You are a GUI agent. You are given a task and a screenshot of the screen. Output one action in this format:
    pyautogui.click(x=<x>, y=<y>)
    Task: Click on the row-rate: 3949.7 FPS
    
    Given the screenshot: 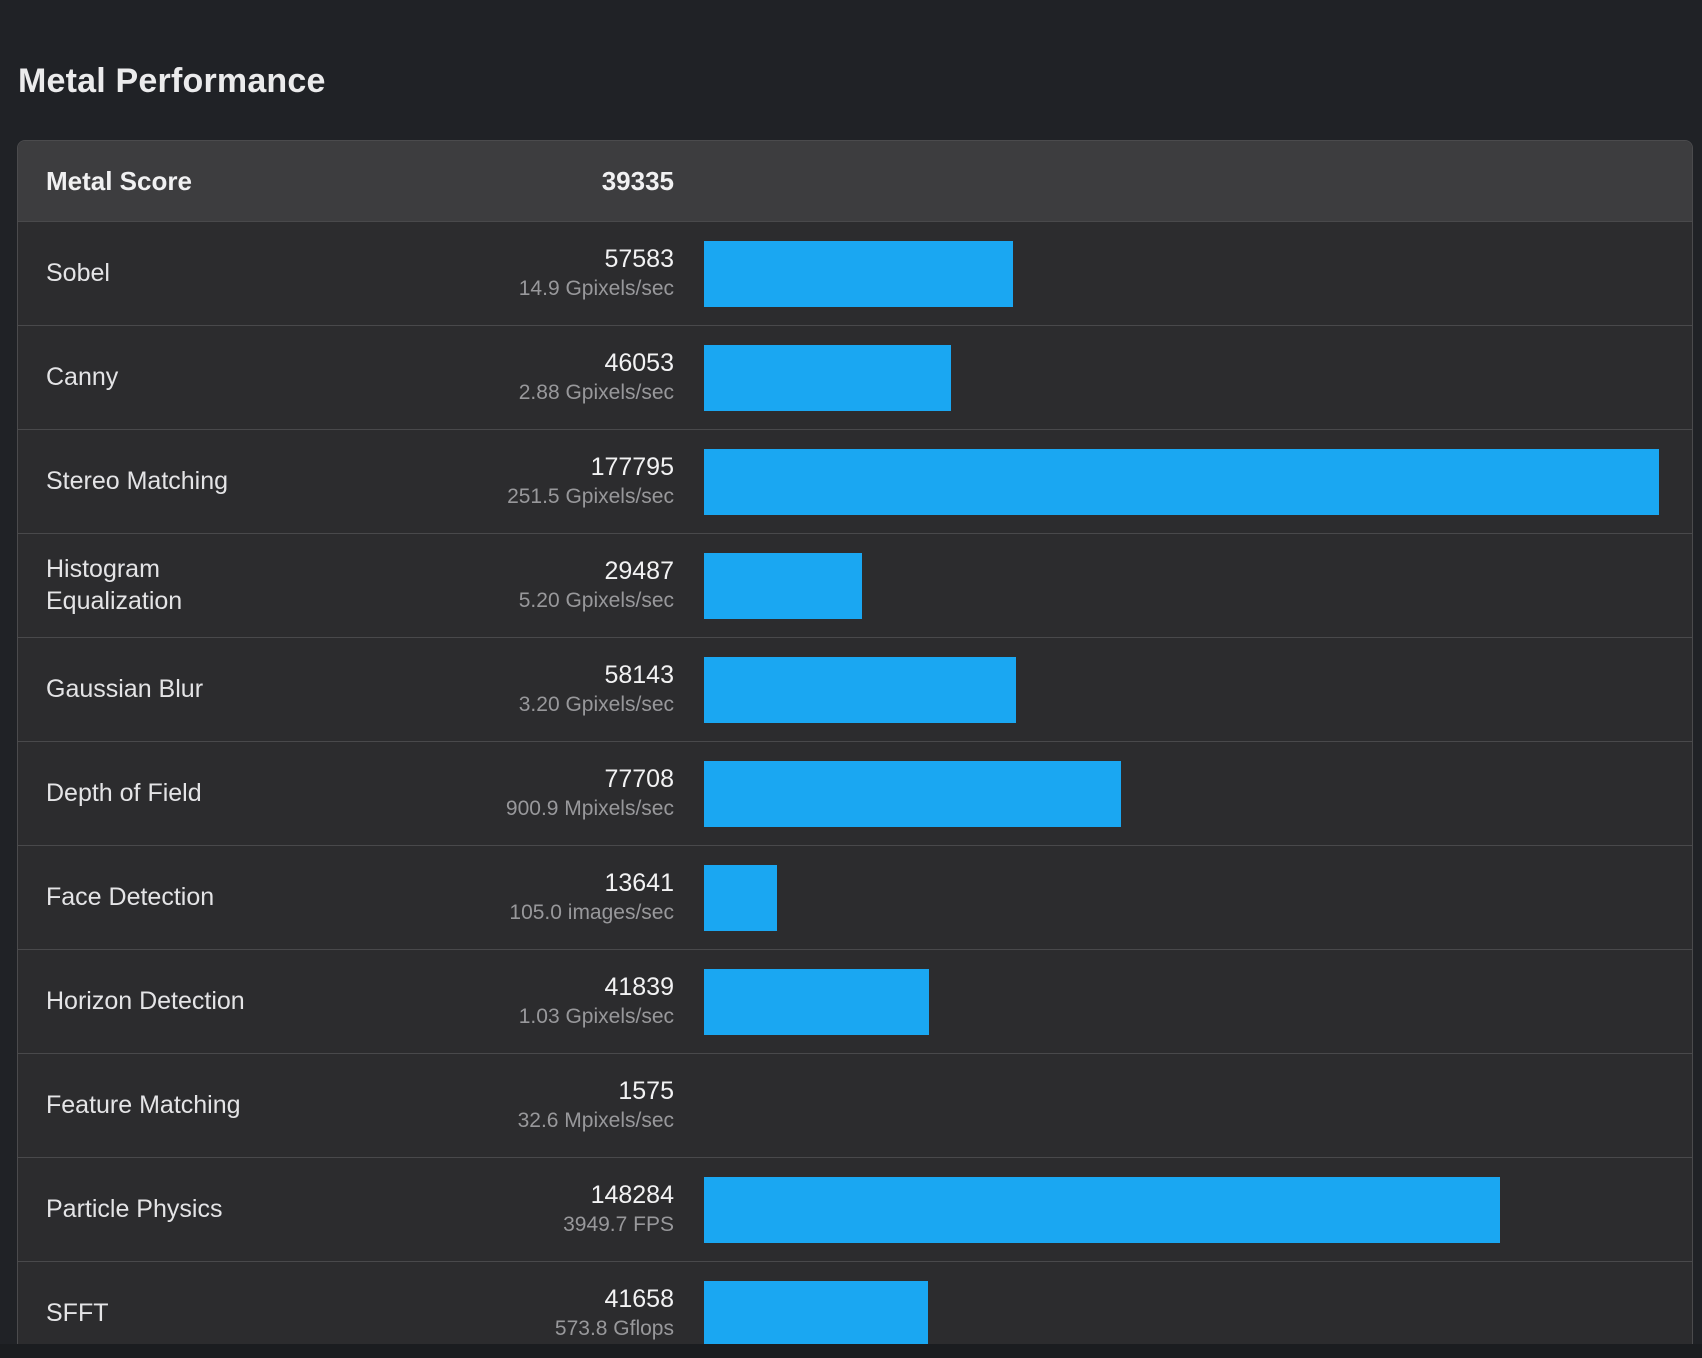 What is the action you would take?
    pyautogui.click(x=618, y=1224)
    